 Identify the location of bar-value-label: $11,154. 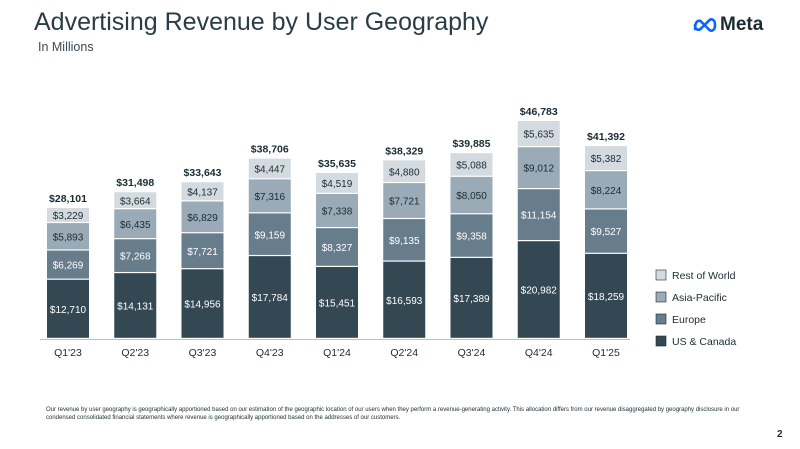
(539, 216).